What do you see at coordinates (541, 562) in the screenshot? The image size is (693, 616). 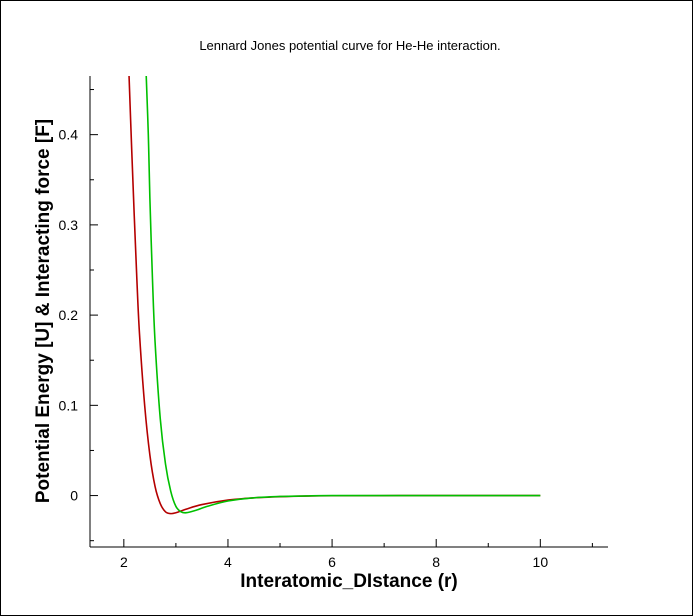 I see `x-tick-label: 10` at bounding box center [541, 562].